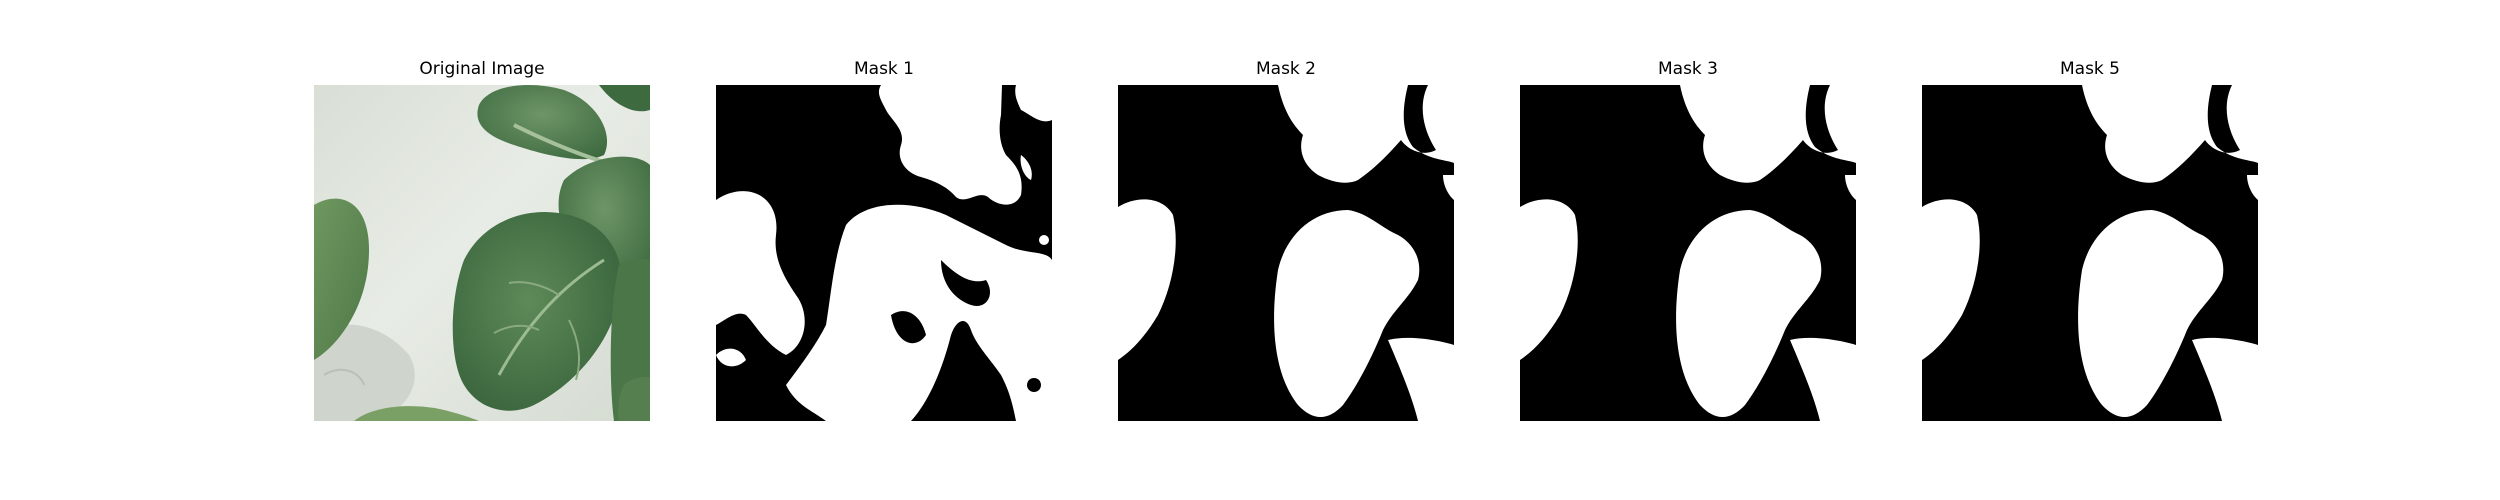  I want to click on panel-mask-2: Mask 2, so click(1286, 241).